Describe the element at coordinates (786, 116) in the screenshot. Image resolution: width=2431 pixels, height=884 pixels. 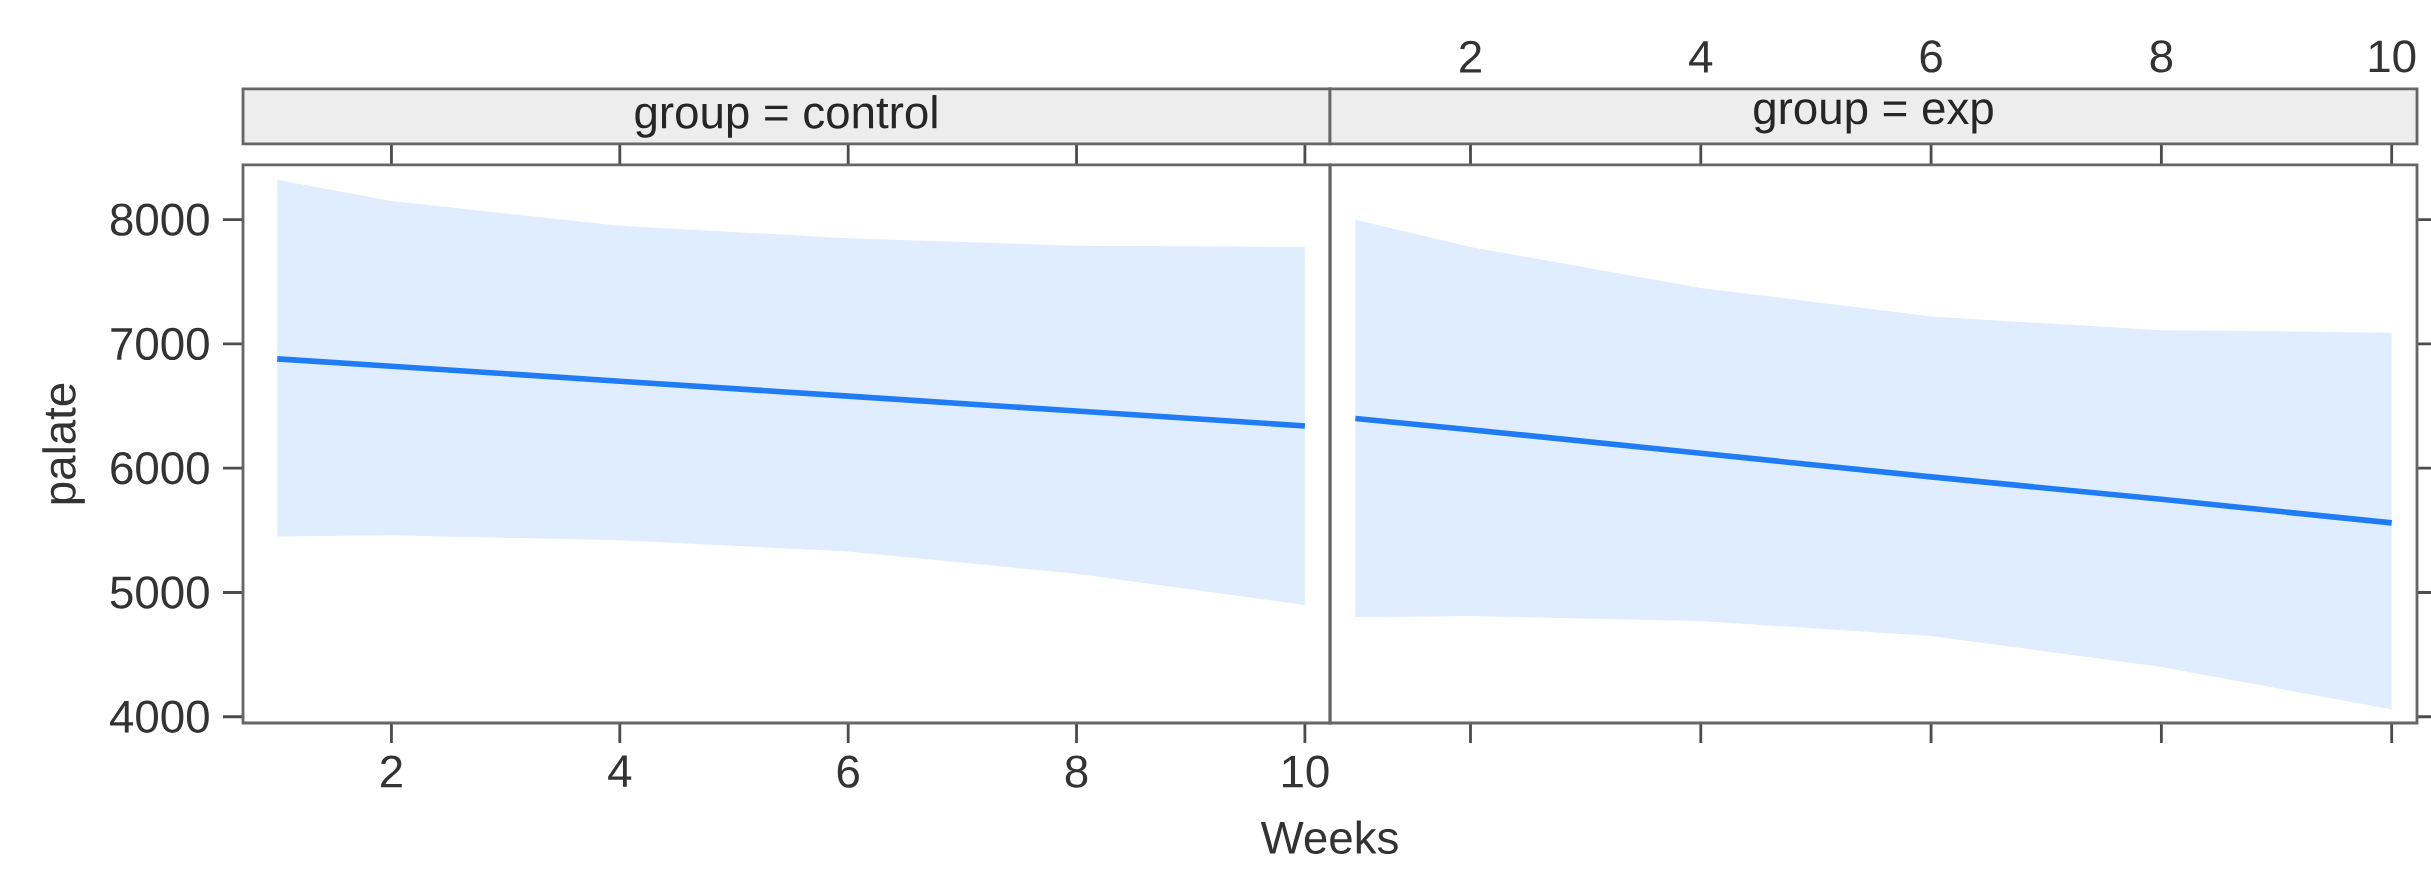
I see `chart-title: group = control` at that location.